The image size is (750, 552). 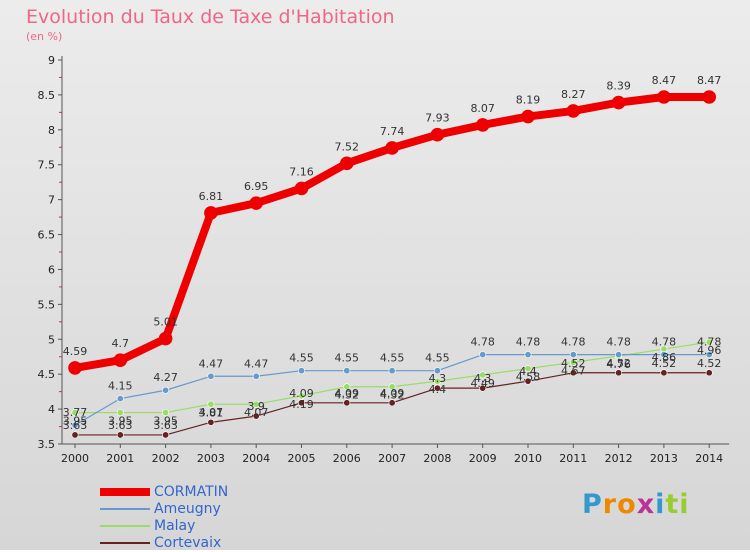 I want to click on data-label-cortevaix: 4.52, so click(x=664, y=363).